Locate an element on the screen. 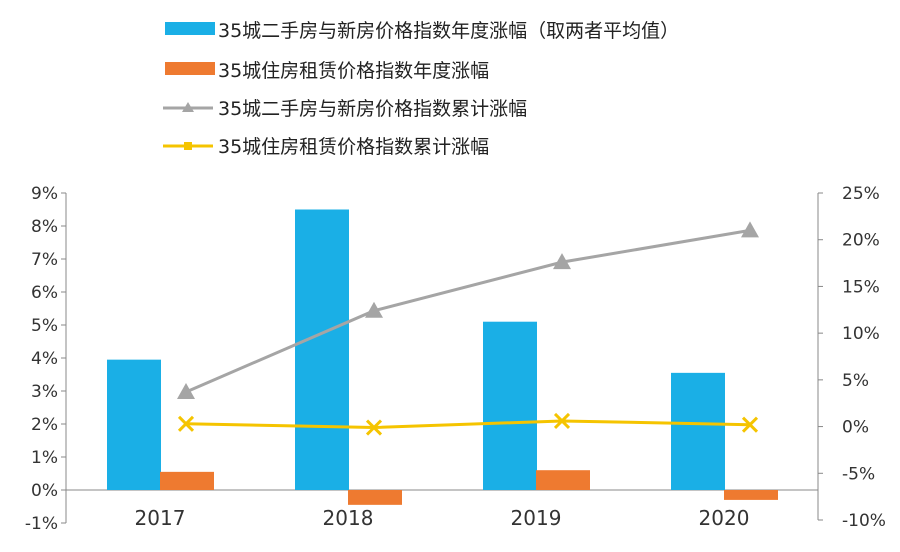  left-tick-label: 2% is located at coordinates (44, 425).